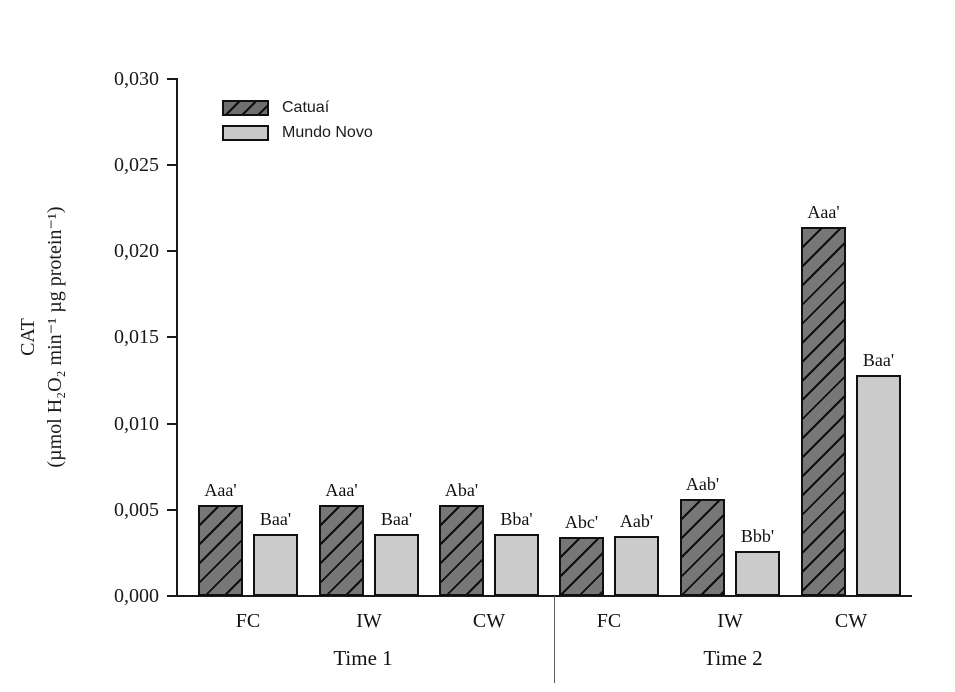 This screenshot has width=955, height=692. I want to click on bar-annotation: Bba', so click(516, 519).